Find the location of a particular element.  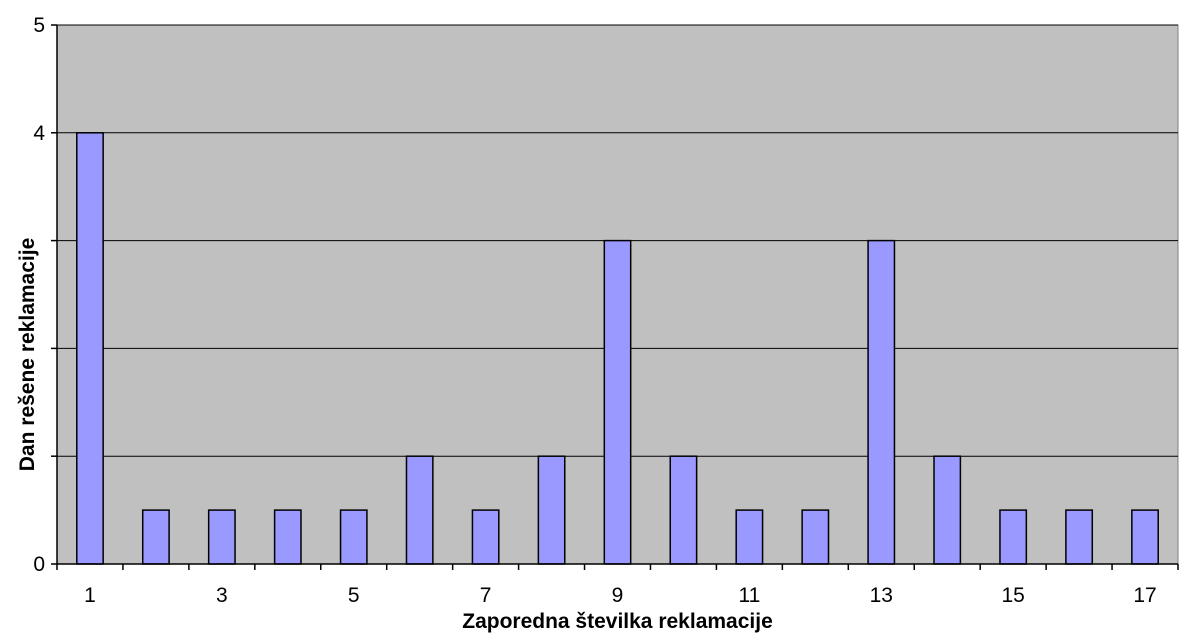

y-tick-label: 4 is located at coordinates (39, 133).